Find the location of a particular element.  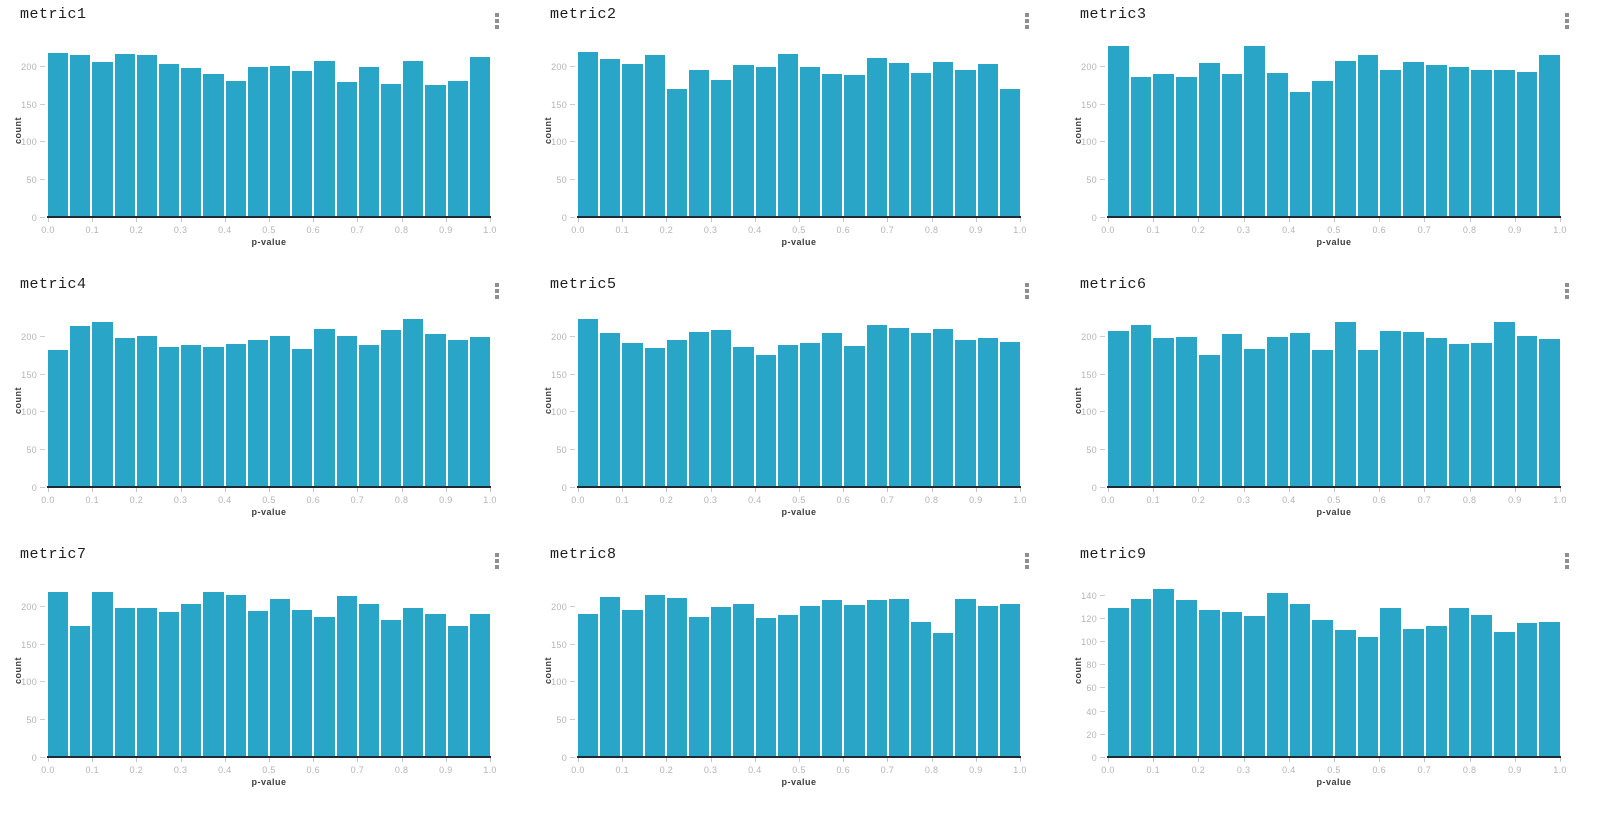

x-axis-tick-label: 0.1 is located at coordinates (1153, 500).